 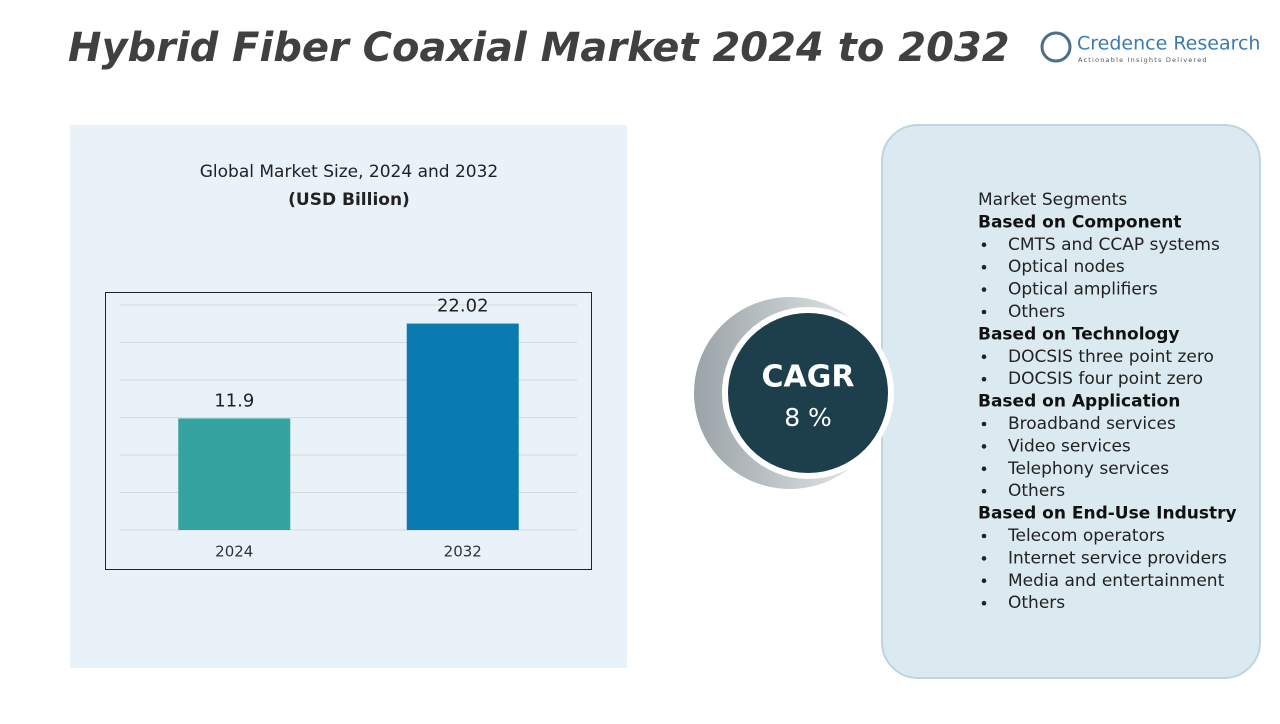 What do you see at coordinates (234, 400) in the screenshot?
I see `value-label: 11.9` at bounding box center [234, 400].